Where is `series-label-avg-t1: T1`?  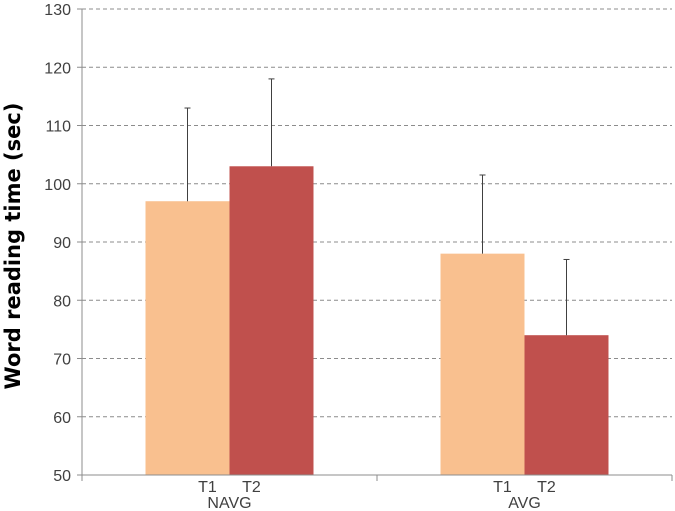 series-label-avg-t1: T1 is located at coordinates (502, 487).